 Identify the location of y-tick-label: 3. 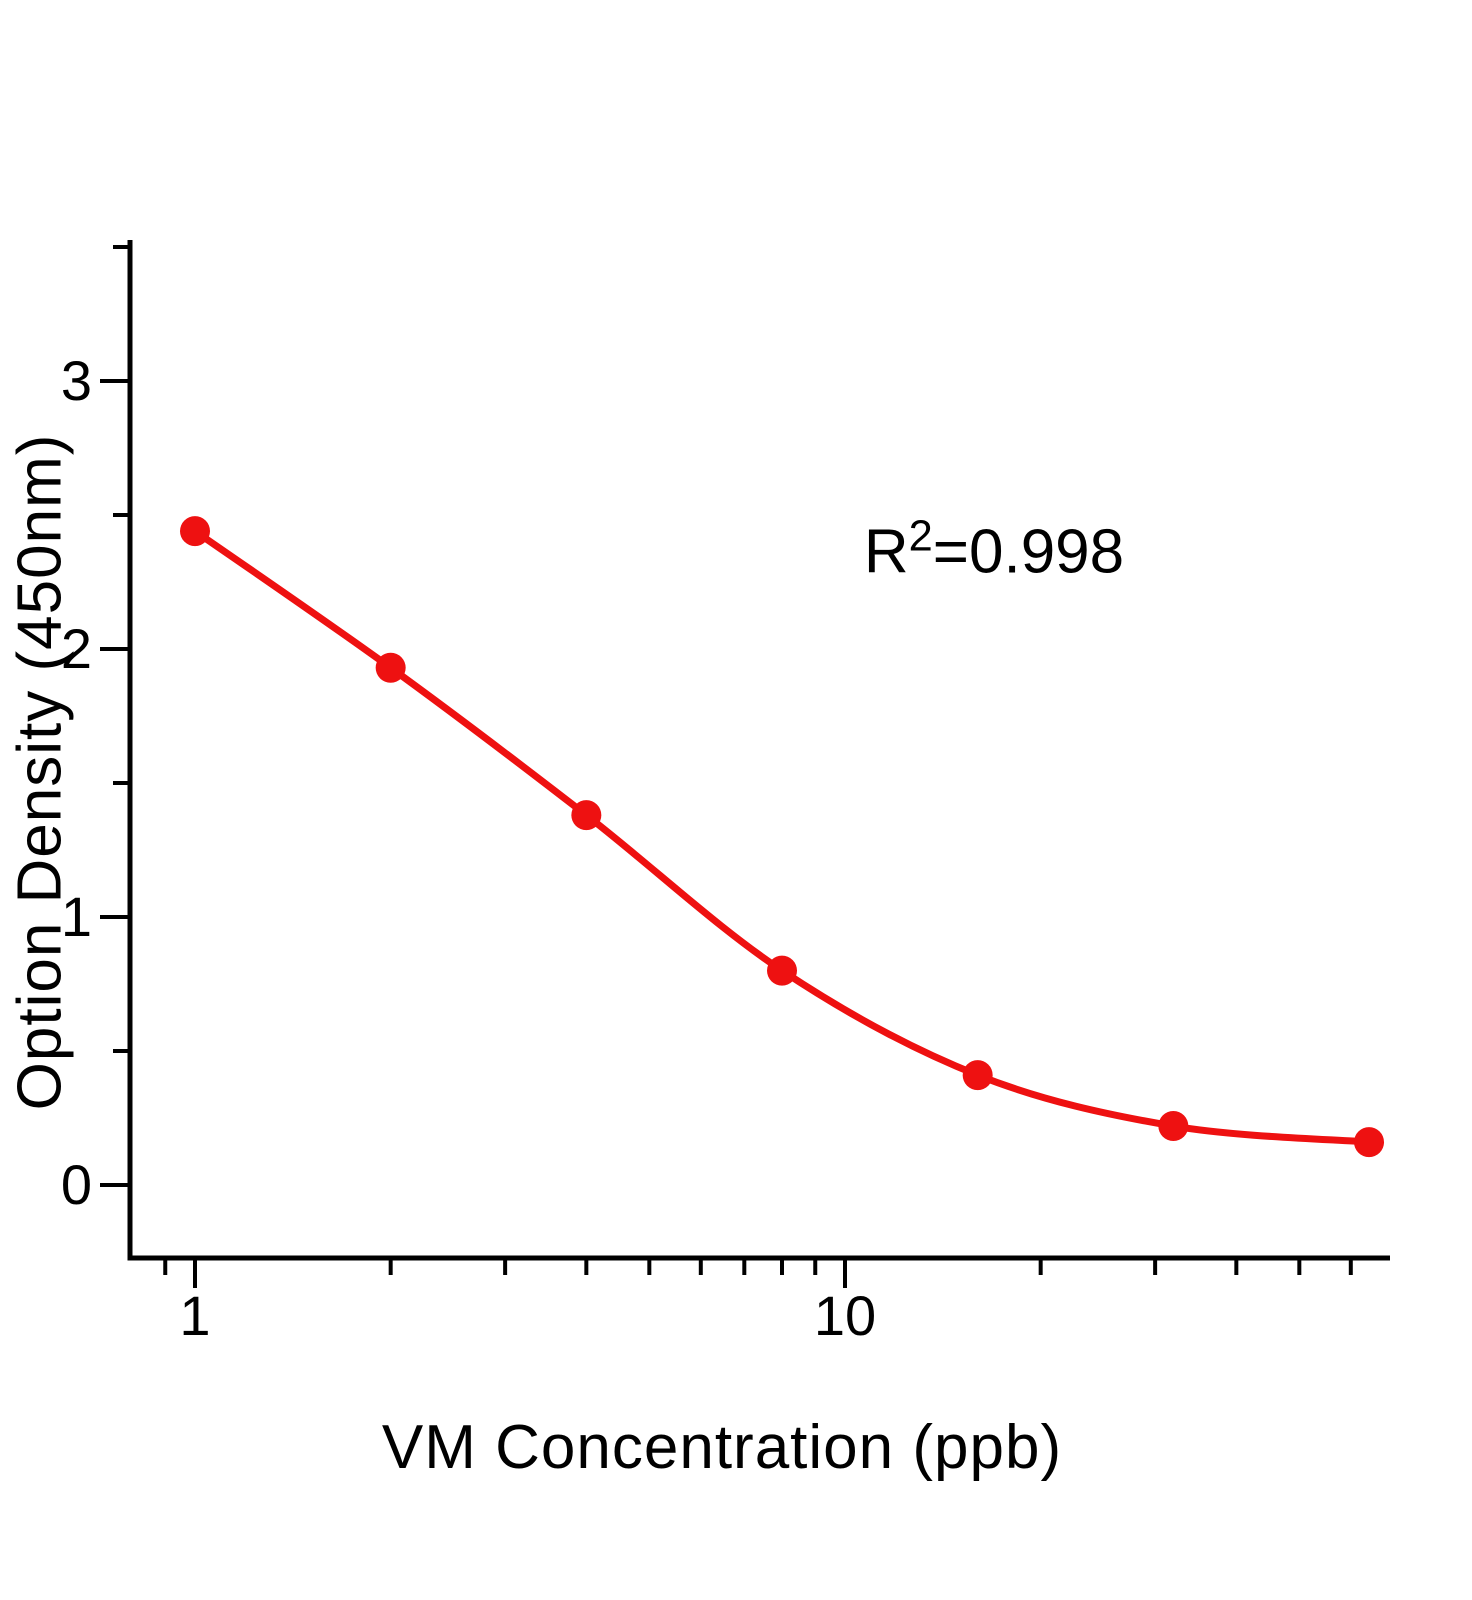
(76, 380).